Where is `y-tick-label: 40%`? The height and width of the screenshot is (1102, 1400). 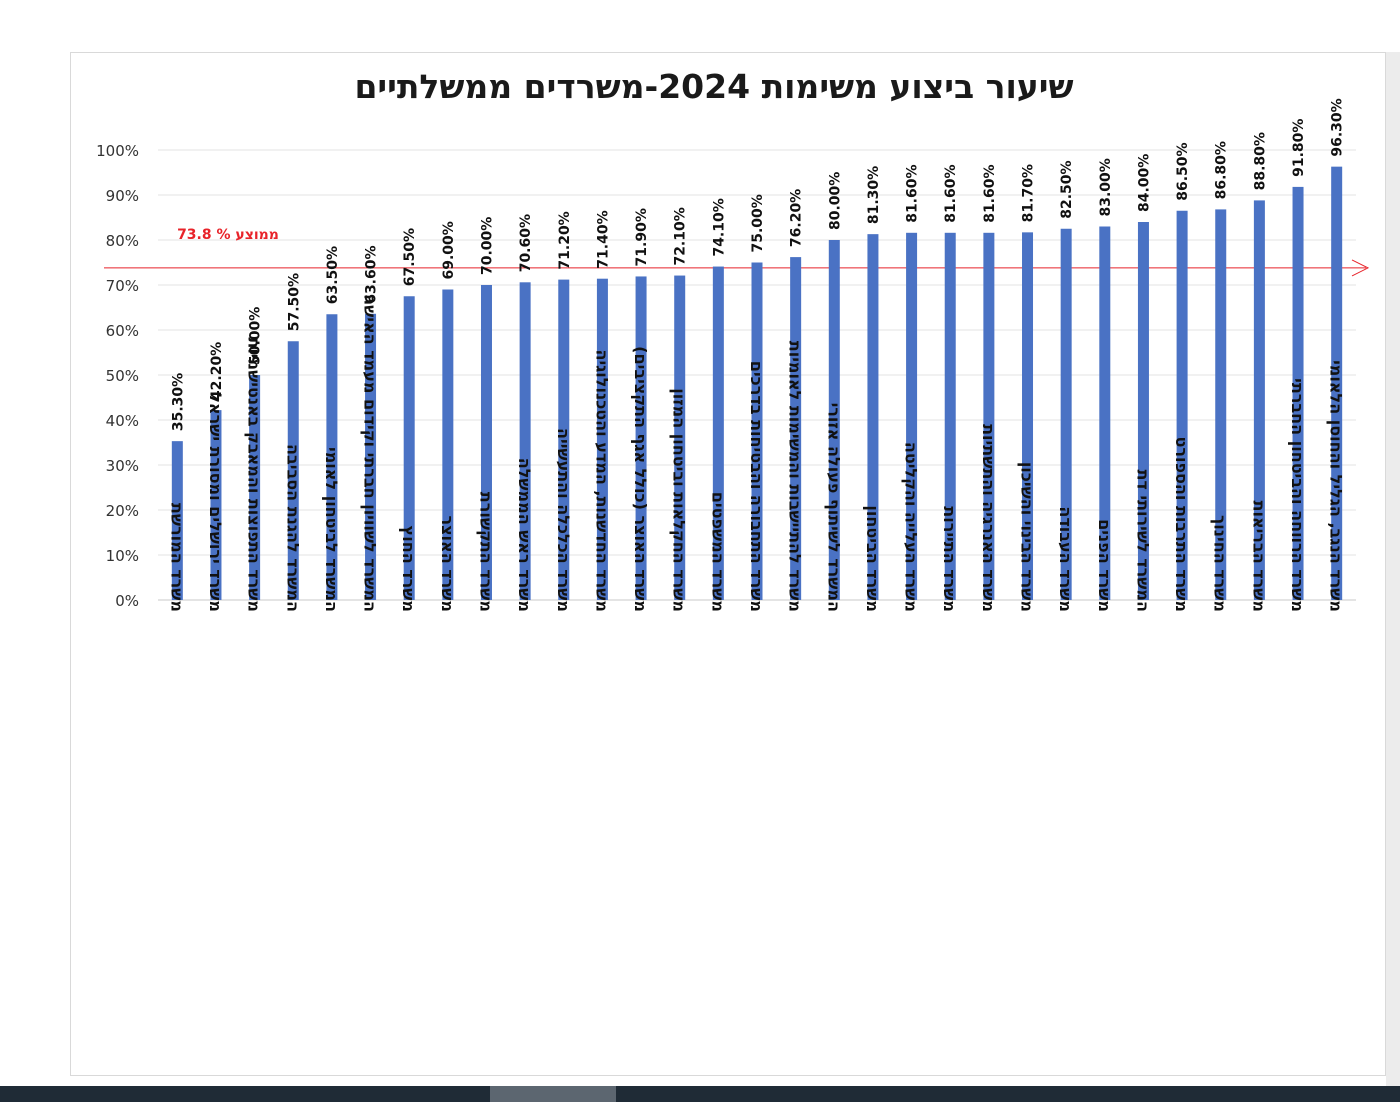 y-tick-label: 40% is located at coordinates (122, 421).